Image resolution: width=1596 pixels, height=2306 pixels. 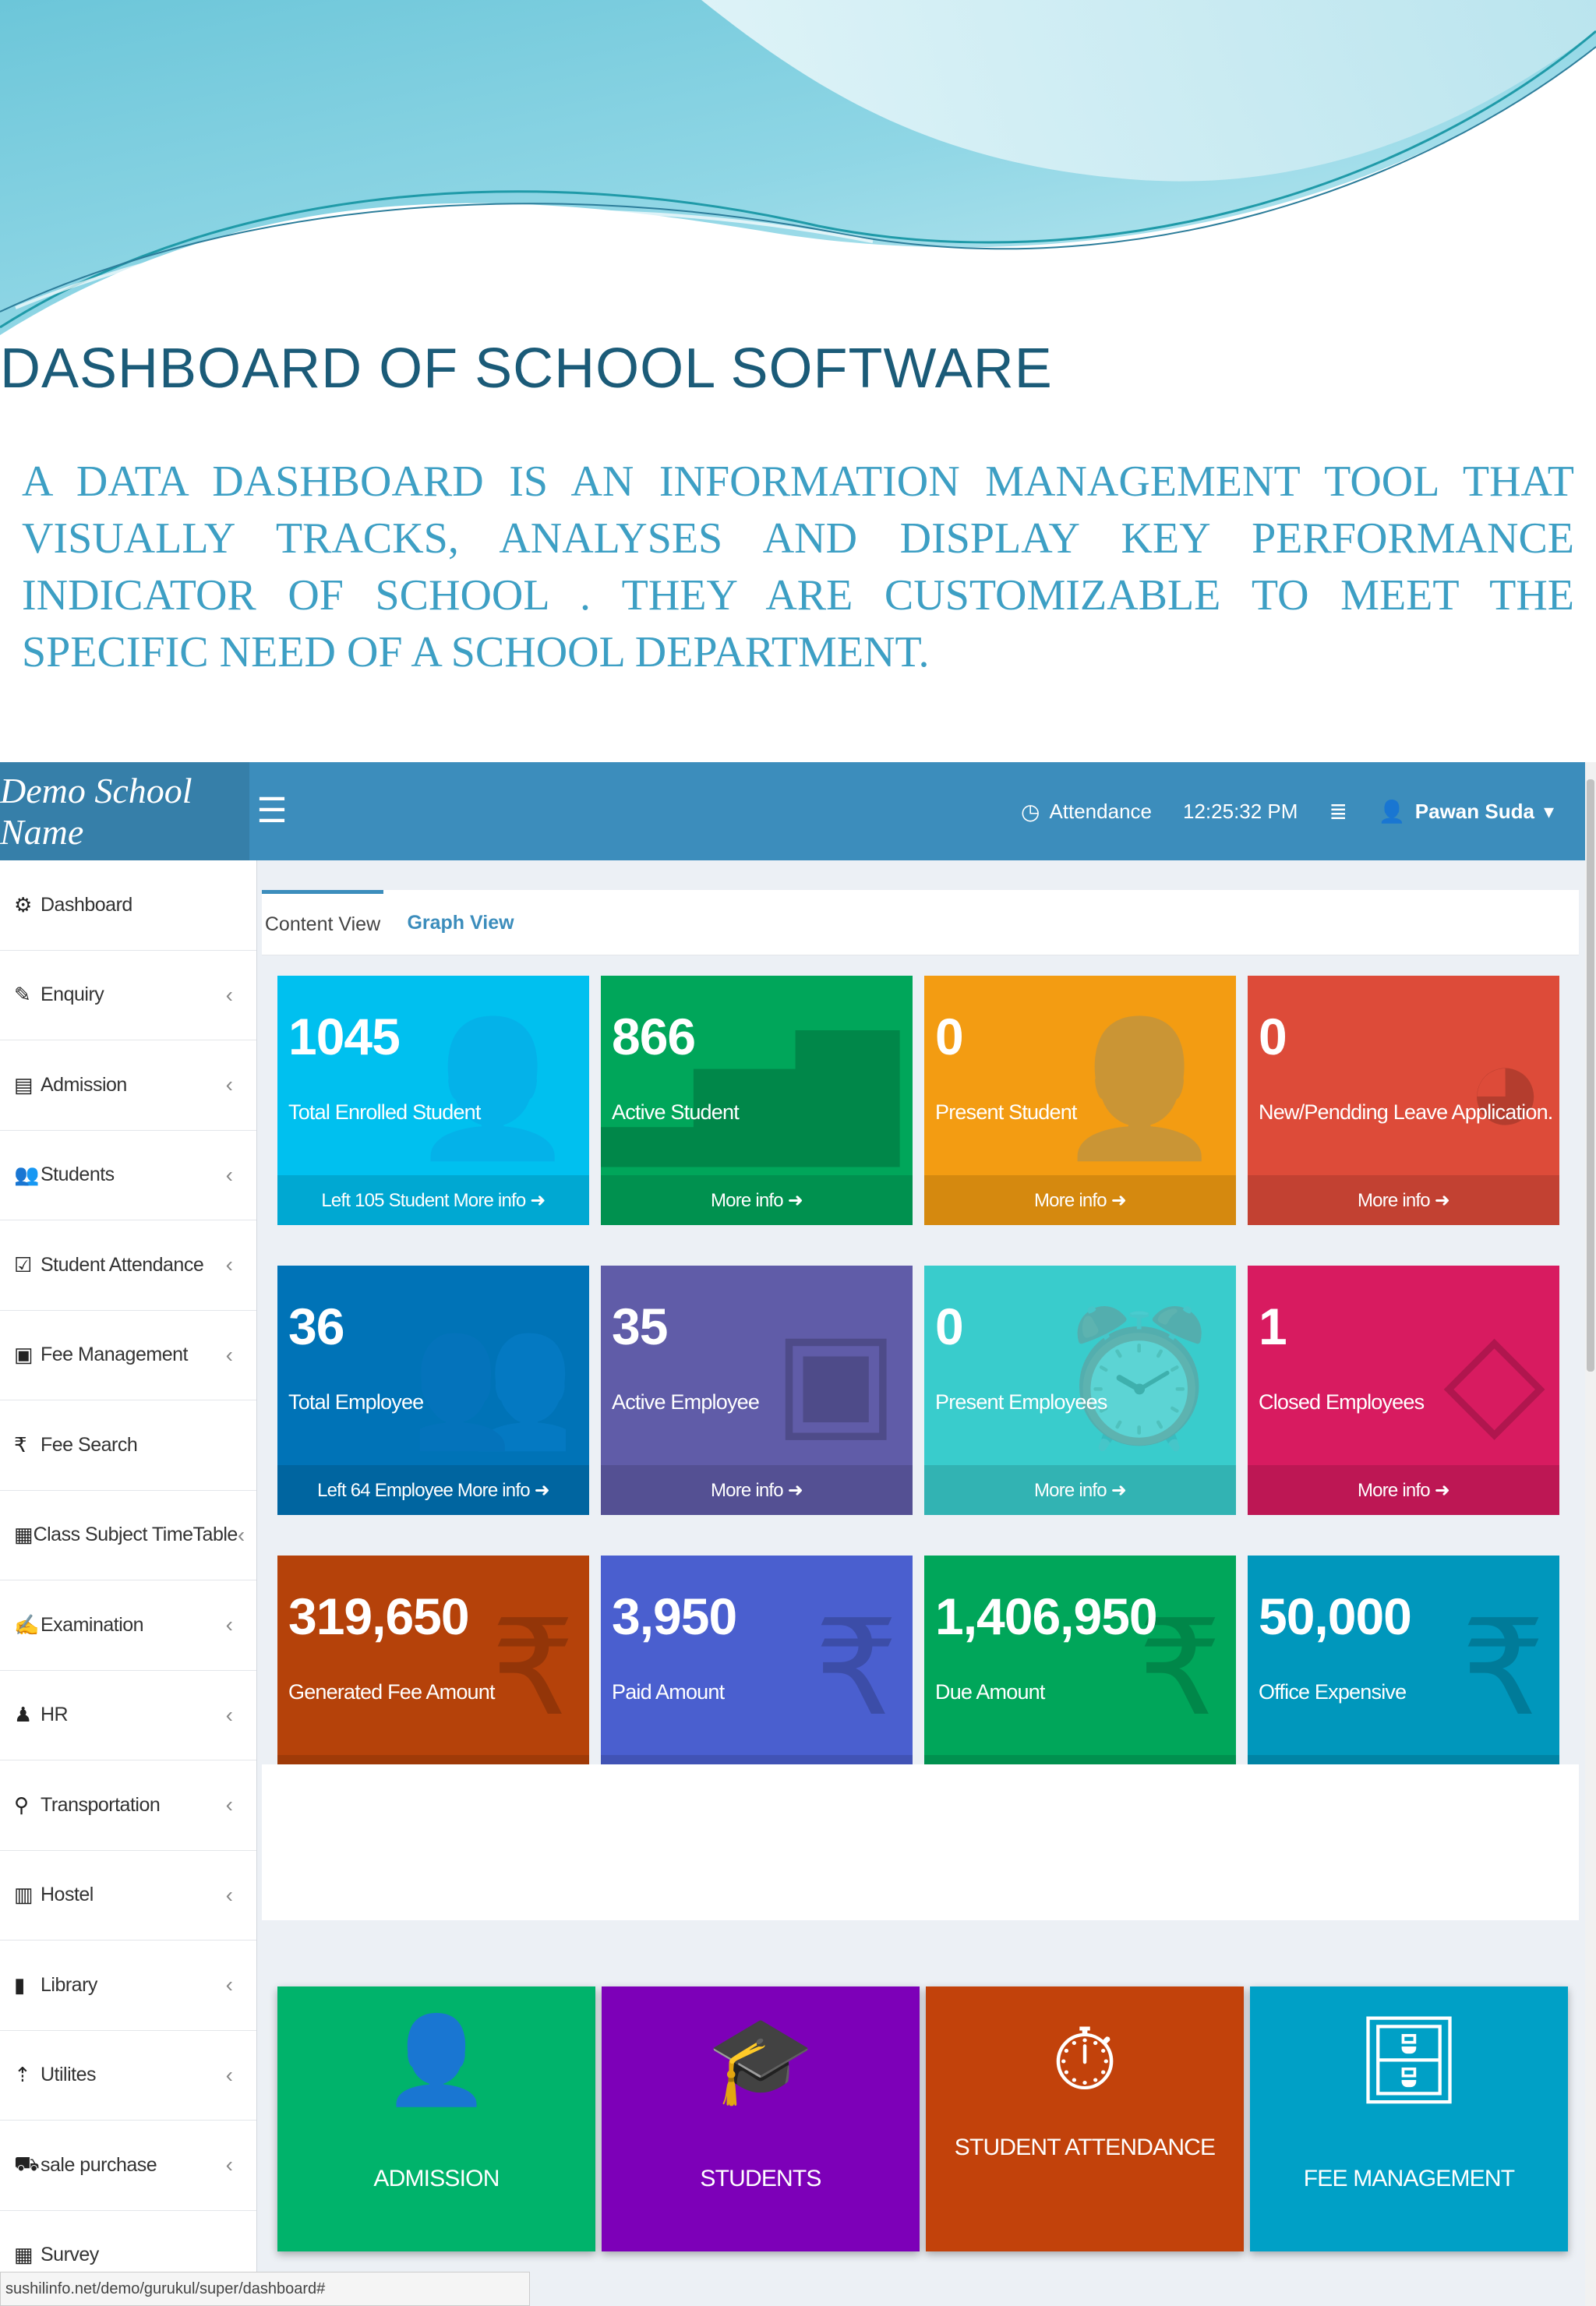 I want to click on sidebar-item-students: 👥 Students ‹, so click(x=128, y=1175).